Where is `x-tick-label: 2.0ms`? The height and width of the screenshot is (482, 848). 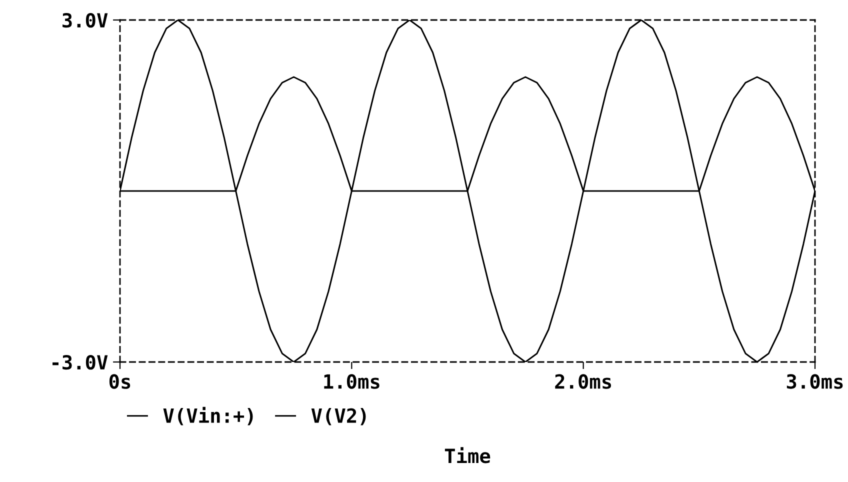 x-tick-label: 2.0ms is located at coordinates (583, 381).